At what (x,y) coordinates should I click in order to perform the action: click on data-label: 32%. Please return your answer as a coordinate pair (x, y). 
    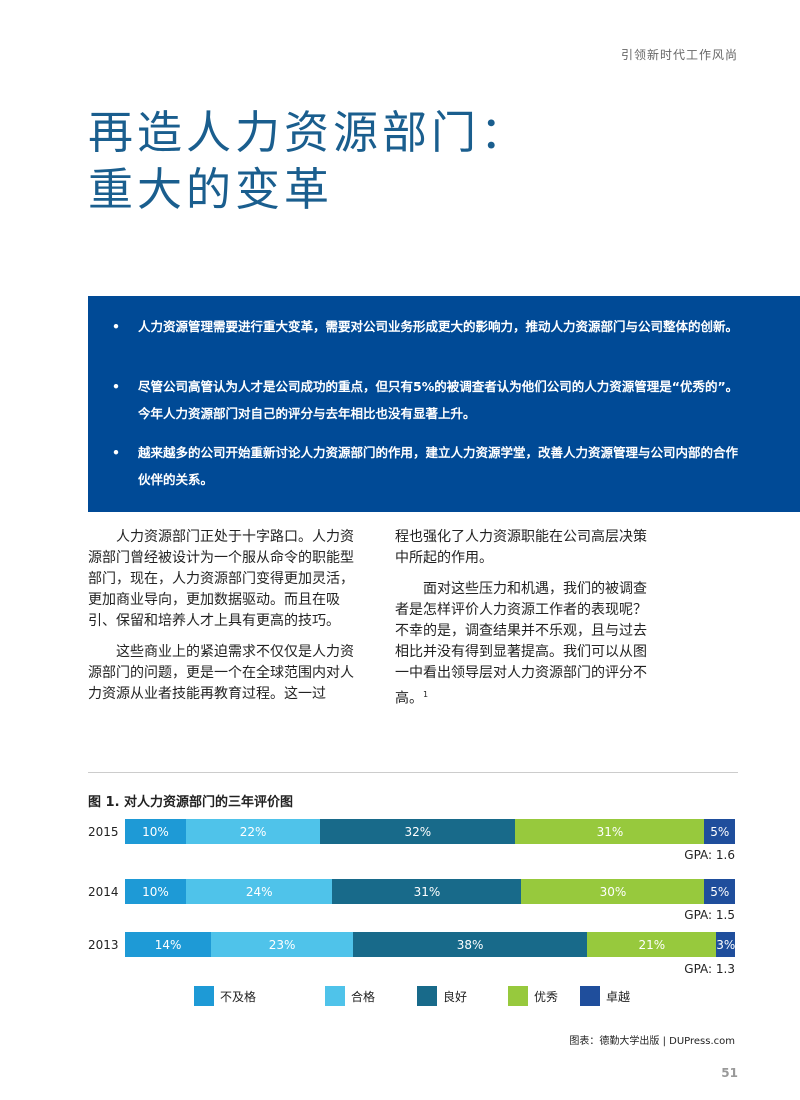
    Looking at the image, I should click on (418, 831).